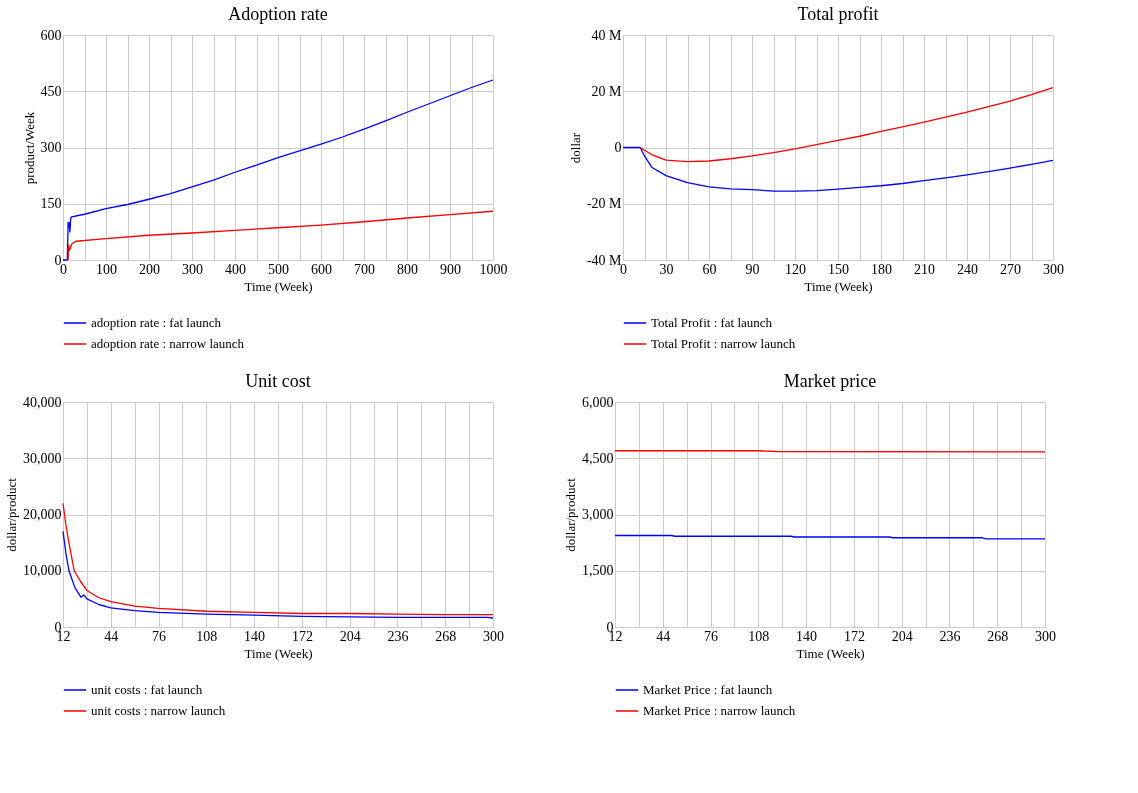  I want to click on chart-title: Unit cost, so click(278, 381).